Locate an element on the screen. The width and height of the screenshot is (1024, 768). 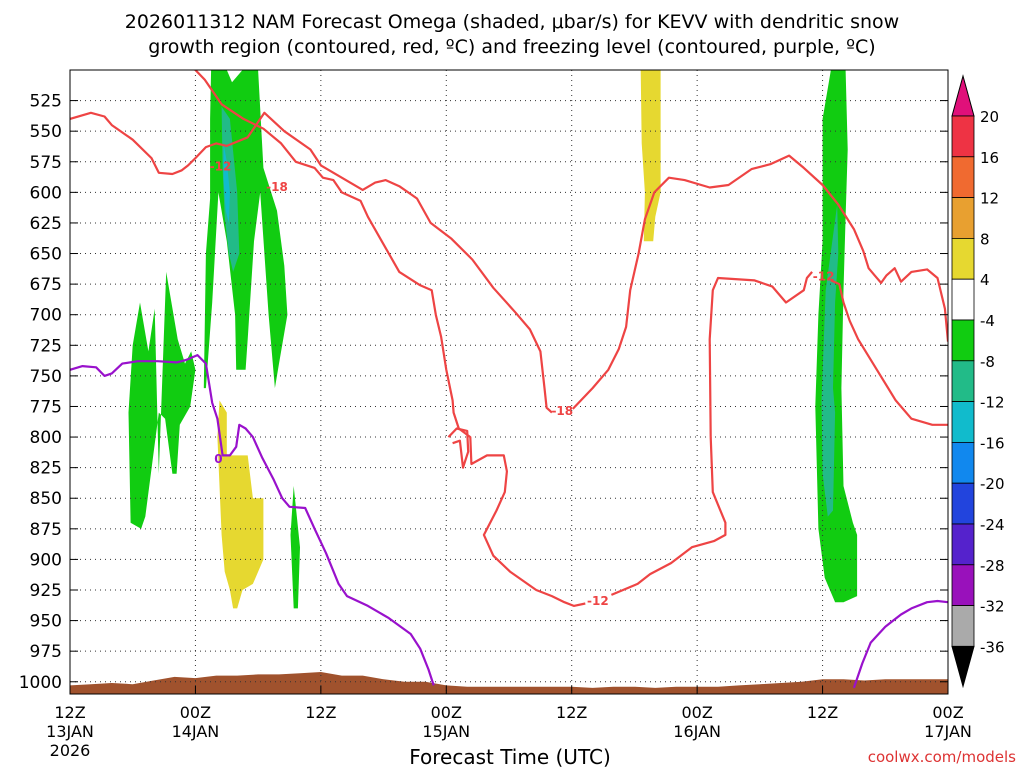
terrain-layer is located at coordinates (509, 683).